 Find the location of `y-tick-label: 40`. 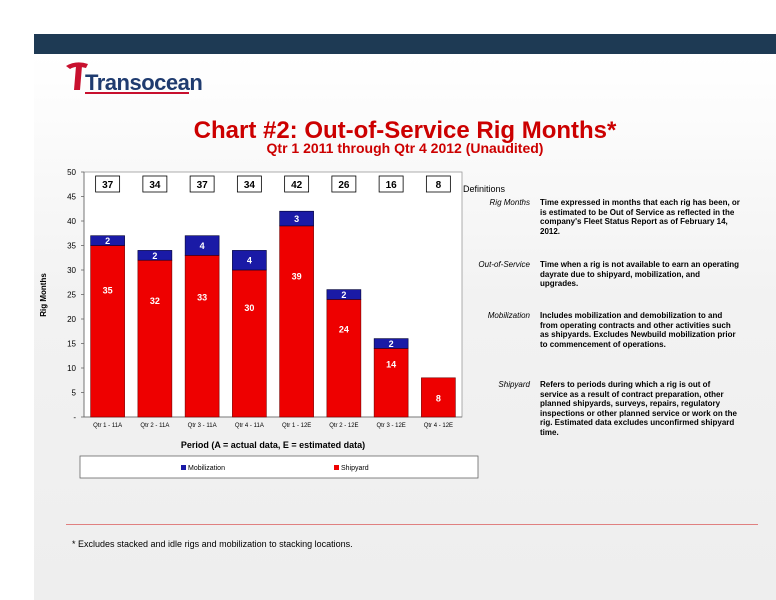

y-tick-label: 40 is located at coordinates (71, 221).